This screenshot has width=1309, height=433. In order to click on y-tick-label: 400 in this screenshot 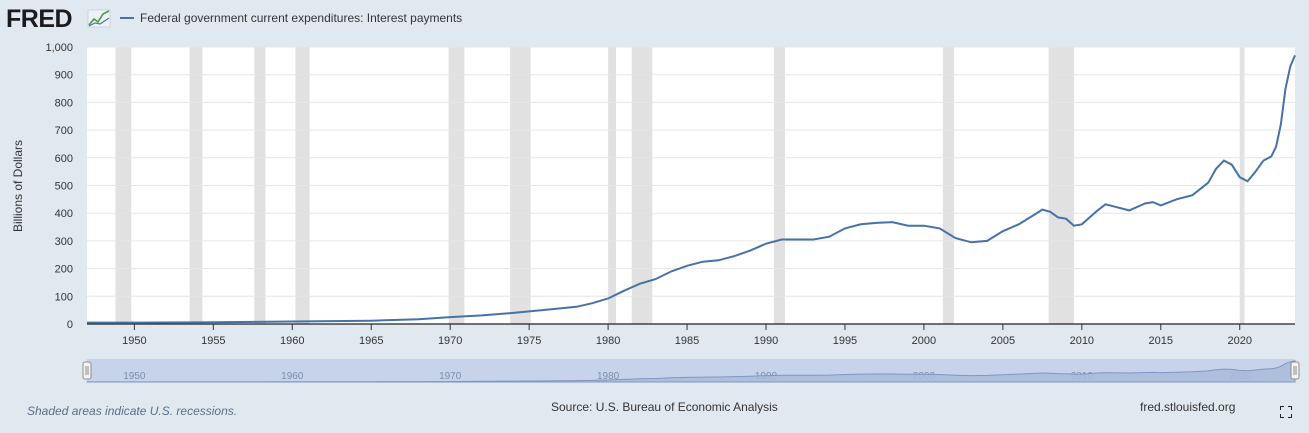, I will do `click(64, 214)`.